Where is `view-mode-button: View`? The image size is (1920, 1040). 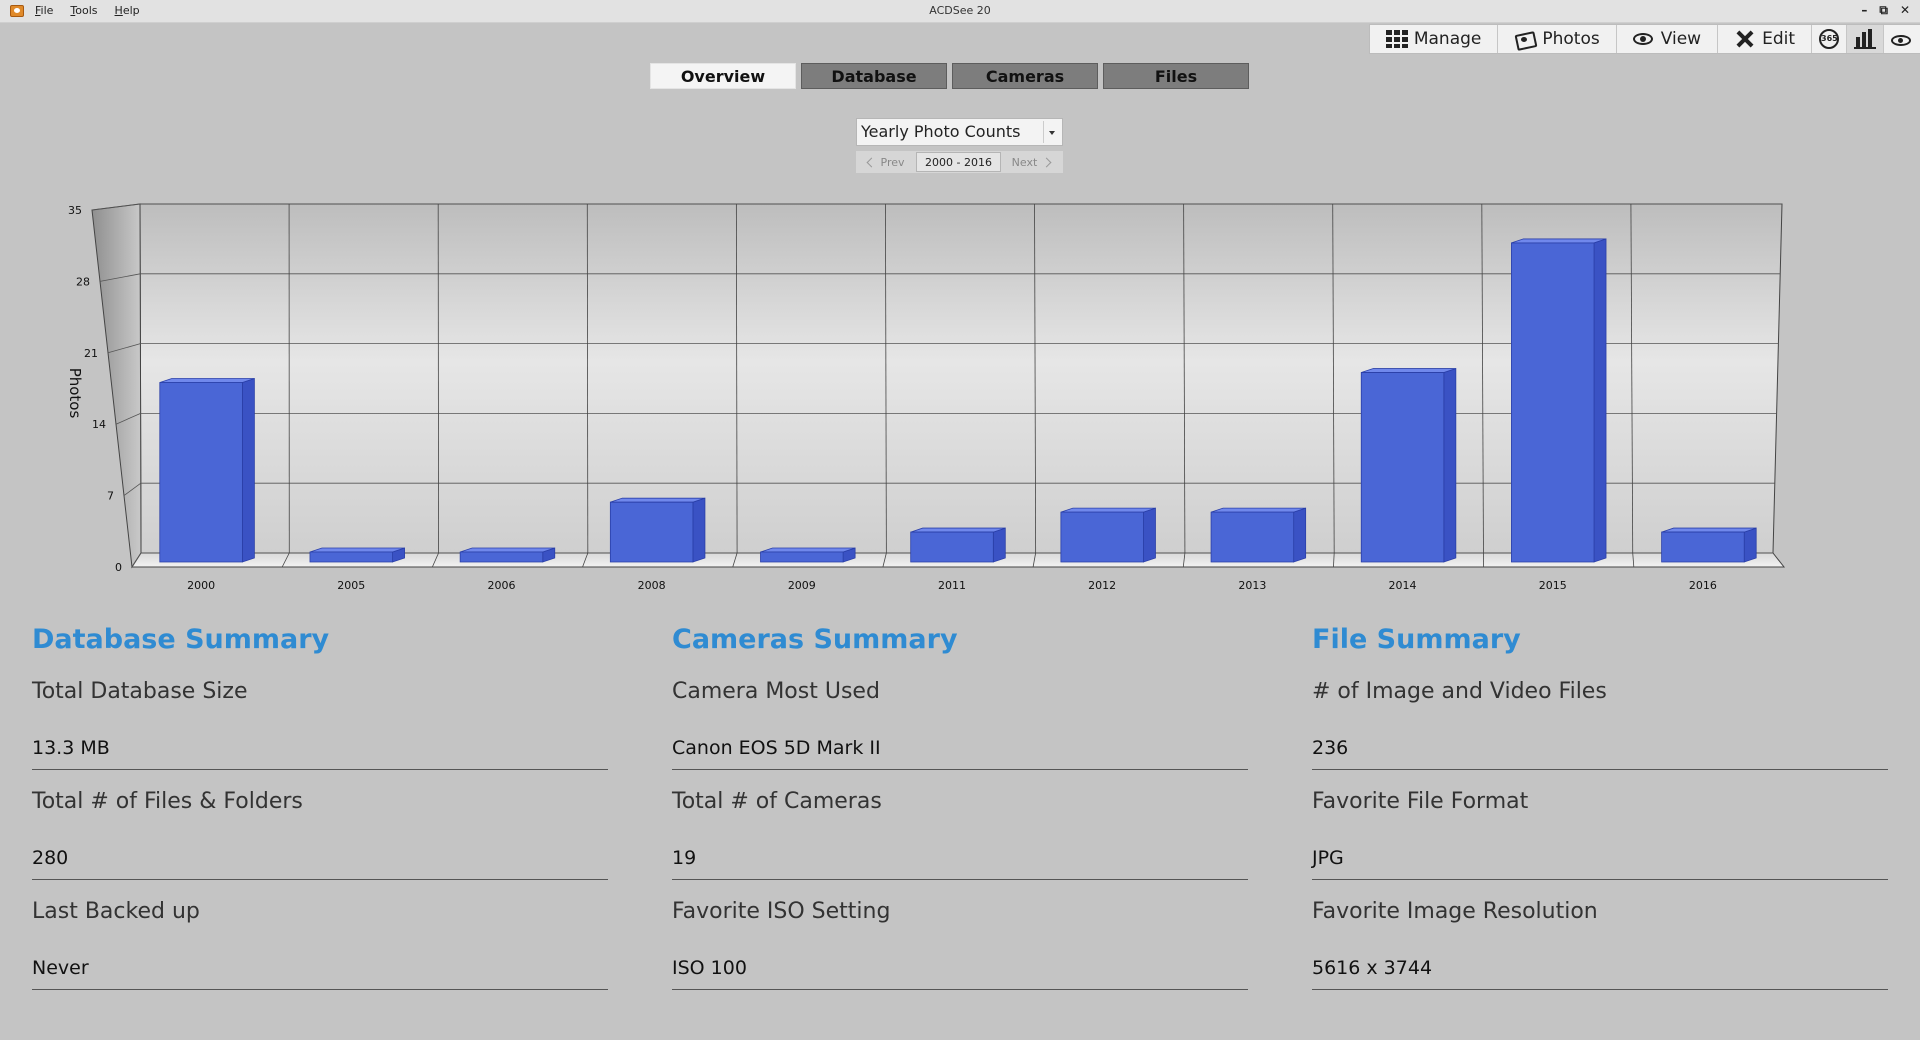 view-mode-button: View is located at coordinates (1666, 39).